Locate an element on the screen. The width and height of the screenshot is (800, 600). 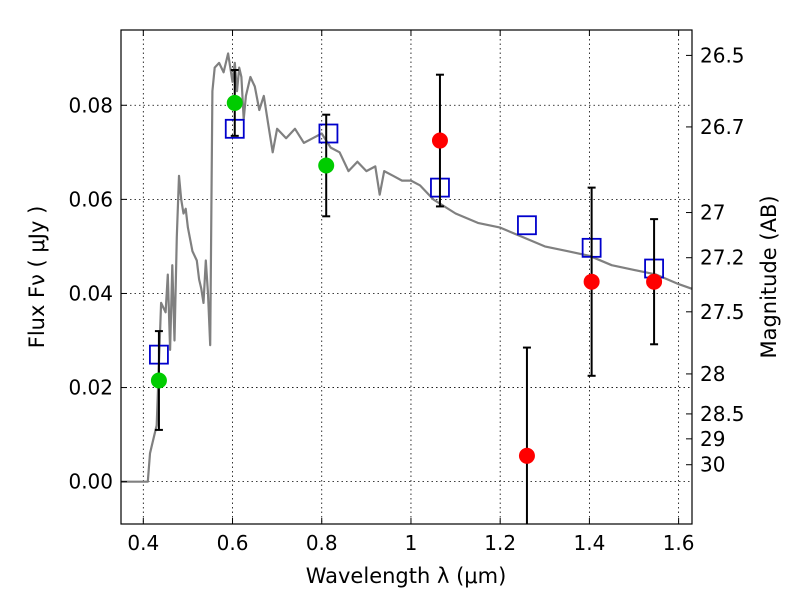
y2-tick-label: 29 is located at coordinates (712, 439).